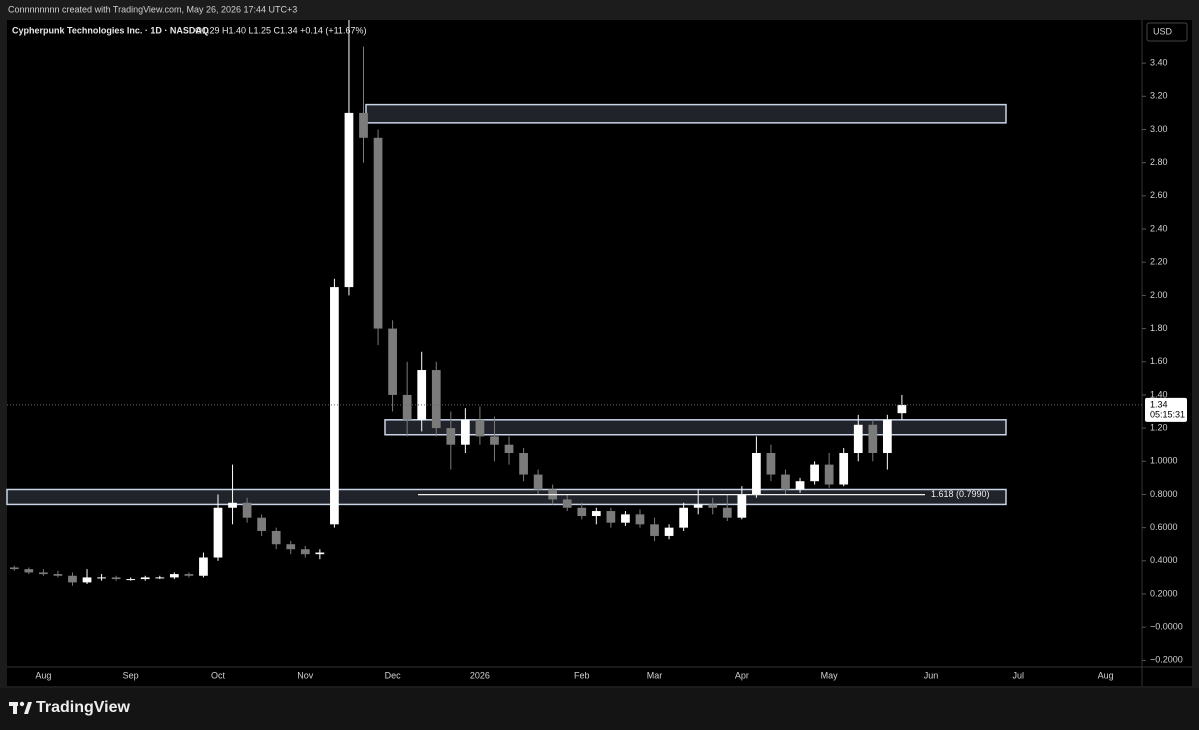 Image resolution: width=1199 pixels, height=730 pixels. Describe the element at coordinates (393, 675) in the screenshot. I see `x-tick-label: Dec` at that location.